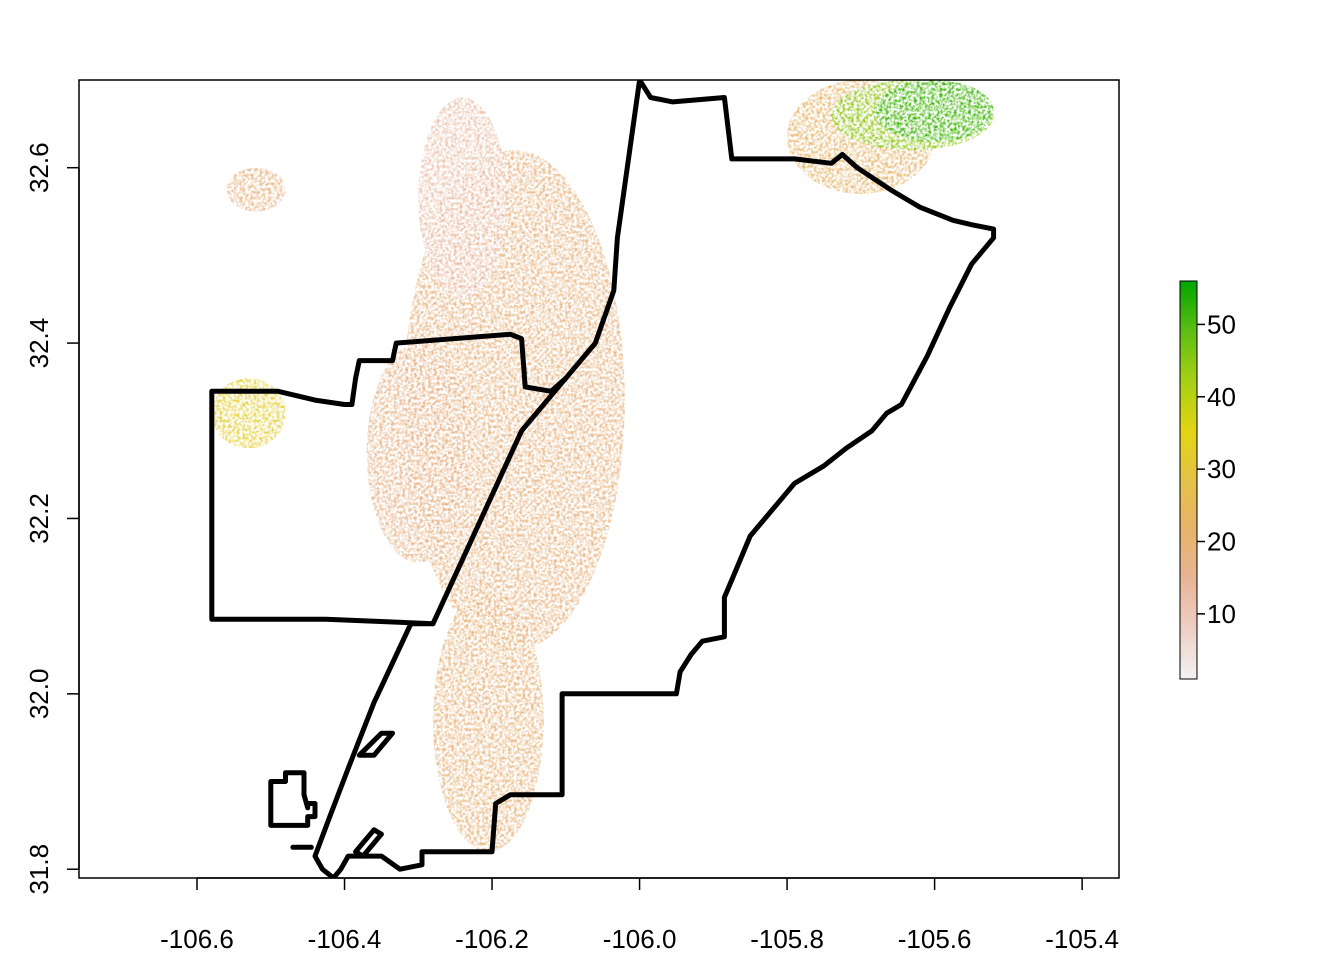 The image size is (1344, 960). What do you see at coordinates (345, 939) in the screenshot?
I see `x-tick-label: -106.4` at bounding box center [345, 939].